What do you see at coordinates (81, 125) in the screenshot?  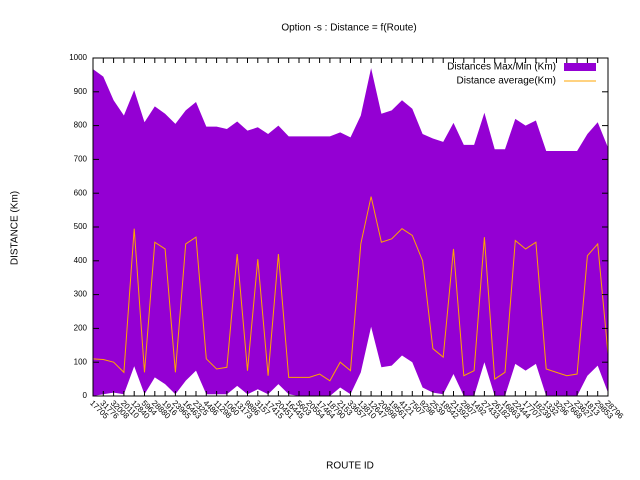 I see `y-tick-label: 800` at bounding box center [81, 125].